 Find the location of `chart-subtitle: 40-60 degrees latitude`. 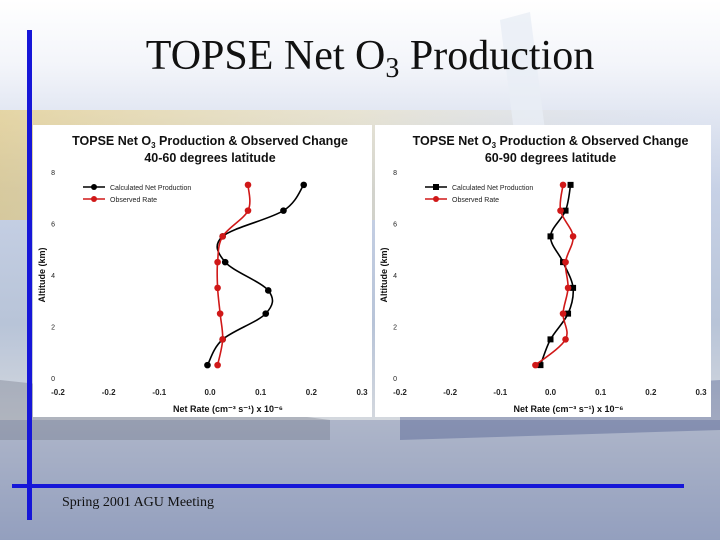

chart-subtitle: 40-60 degrees latitude is located at coordinates (209, 158).